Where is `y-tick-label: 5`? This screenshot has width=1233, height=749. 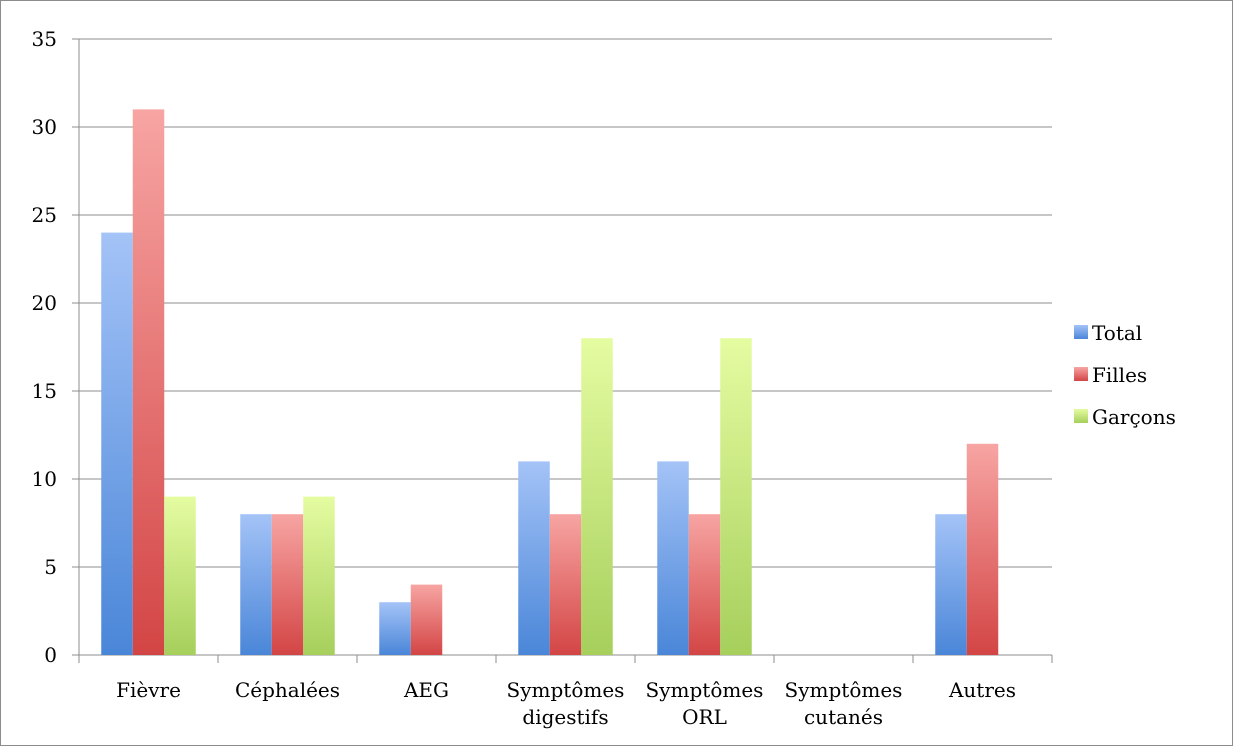 y-tick-label: 5 is located at coordinates (50, 567).